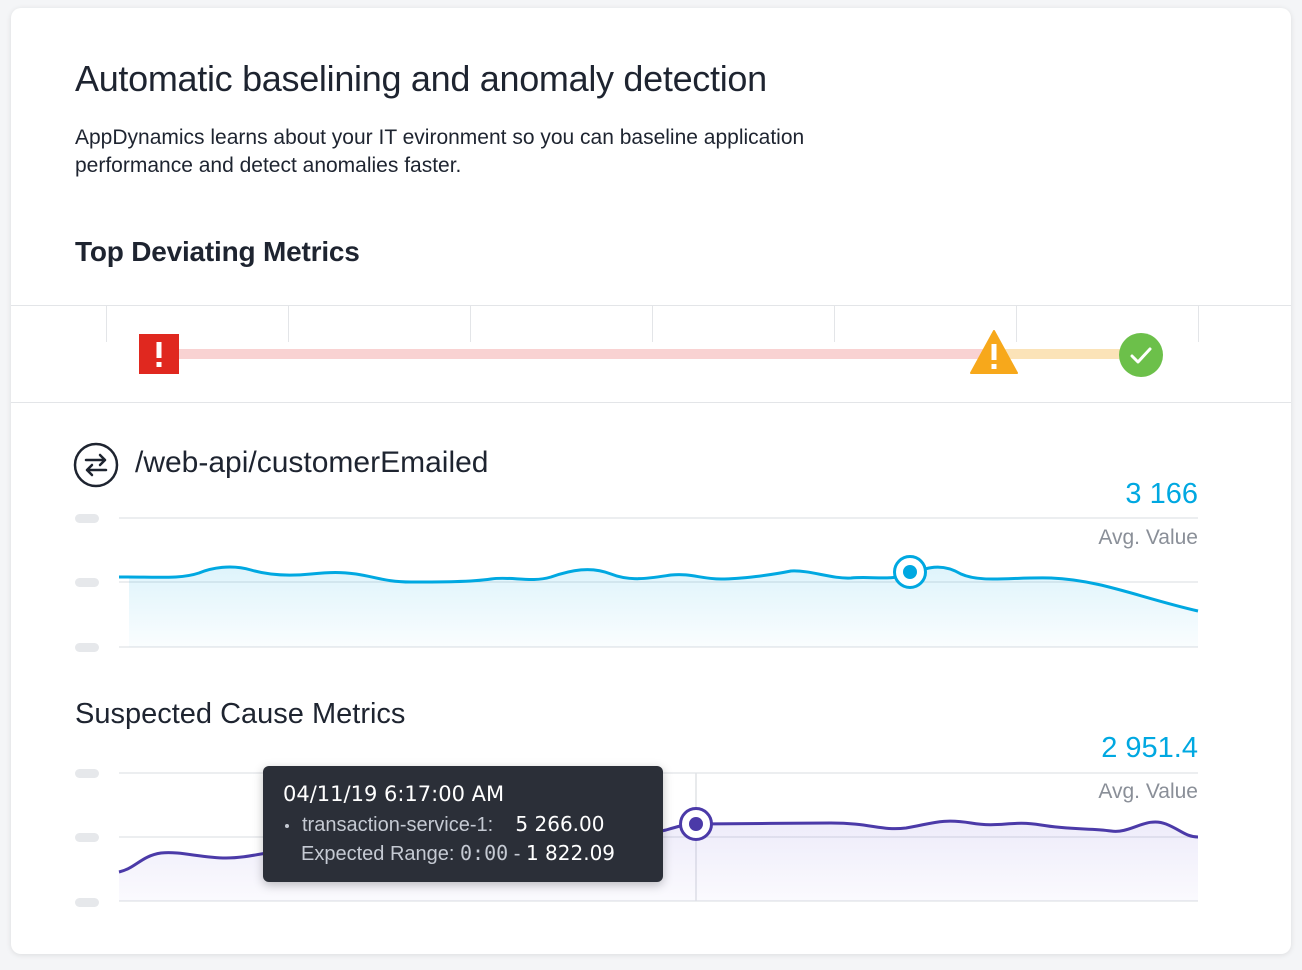 This screenshot has width=1302, height=970. Describe the element at coordinates (570, 853) in the screenshot. I see `tooltip-range-high: 1 822.09` at that location.